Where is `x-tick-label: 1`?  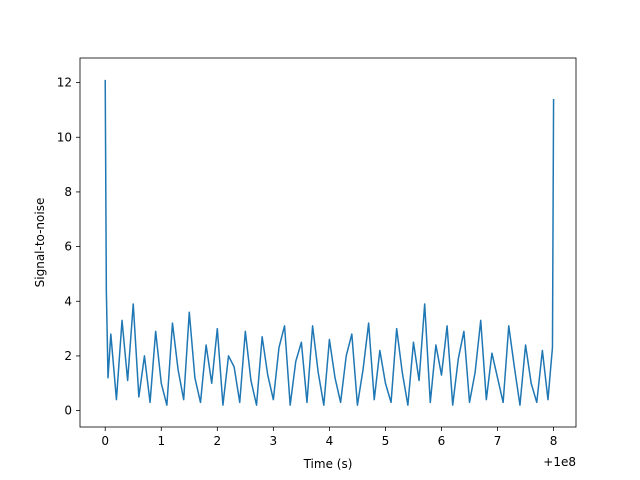 x-tick-label: 1 is located at coordinates (161, 441).